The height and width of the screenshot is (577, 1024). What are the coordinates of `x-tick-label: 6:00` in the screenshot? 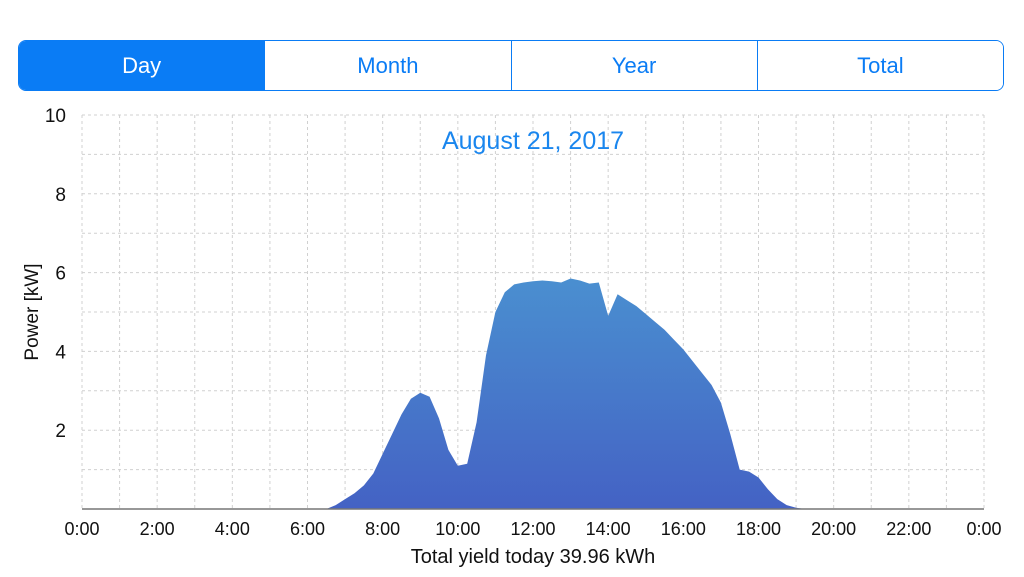 It's located at (307, 529).